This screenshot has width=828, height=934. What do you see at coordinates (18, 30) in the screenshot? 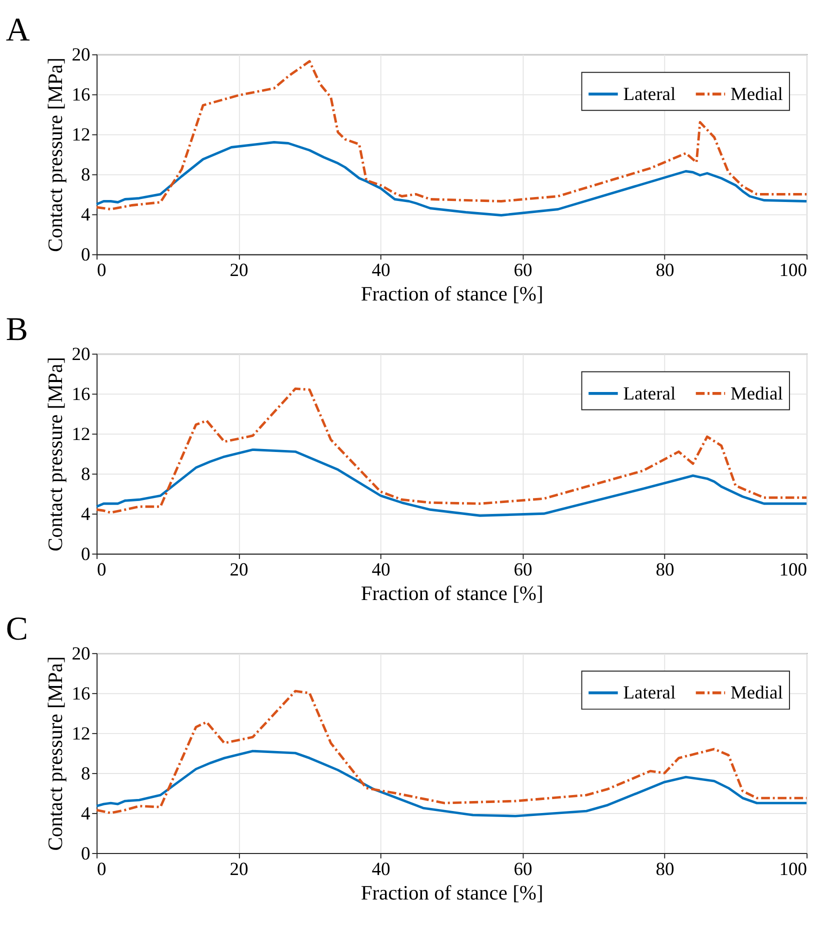
I see `chart-title: A` at bounding box center [18, 30].